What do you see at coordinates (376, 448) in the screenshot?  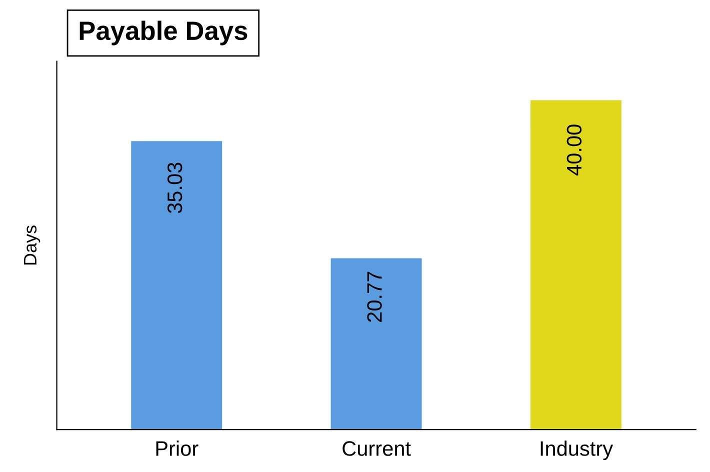 I see `x-tick-label: Current` at bounding box center [376, 448].